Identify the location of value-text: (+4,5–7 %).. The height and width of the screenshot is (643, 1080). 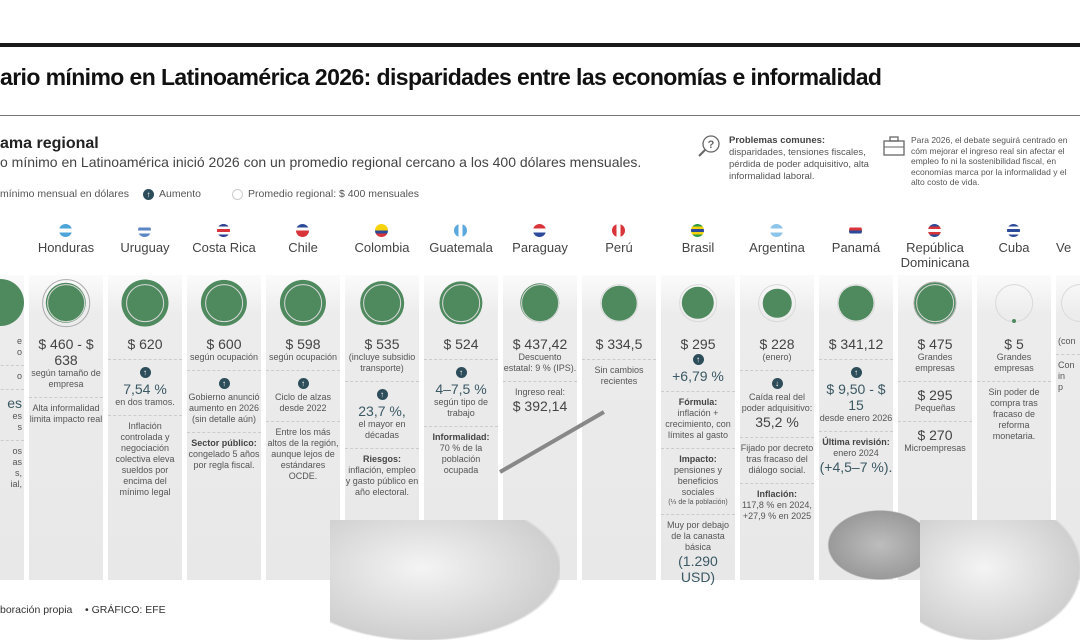
(856, 467).